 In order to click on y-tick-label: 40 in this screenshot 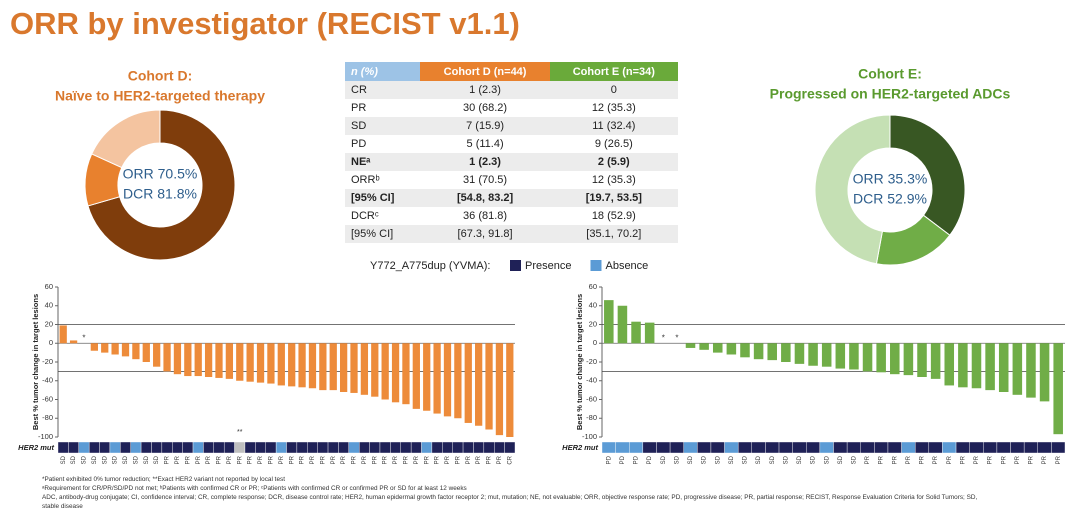, I will do `click(593, 305)`.